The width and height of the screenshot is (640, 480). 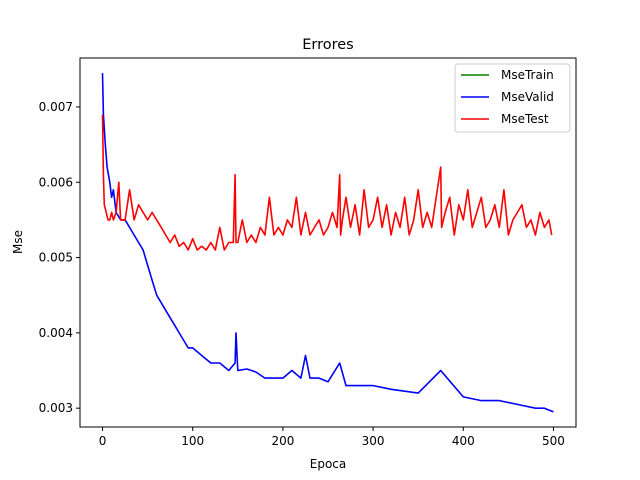 What do you see at coordinates (553, 441) in the screenshot?
I see `x-tick-label: 500` at bounding box center [553, 441].